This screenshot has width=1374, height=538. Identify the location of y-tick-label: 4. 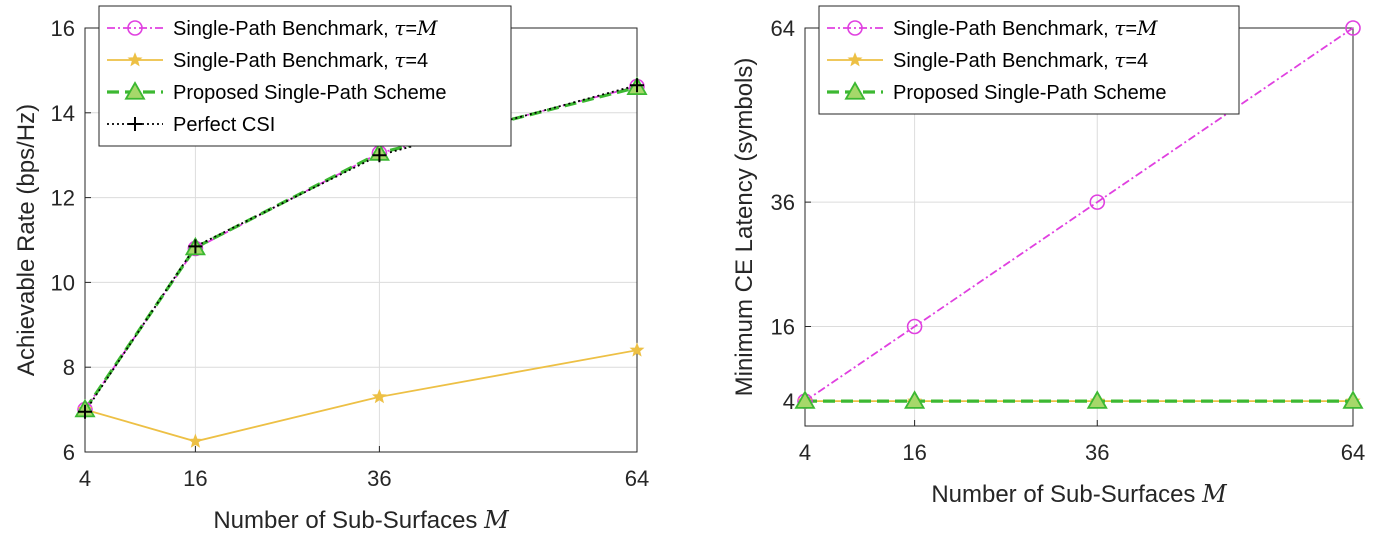
(789, 401).